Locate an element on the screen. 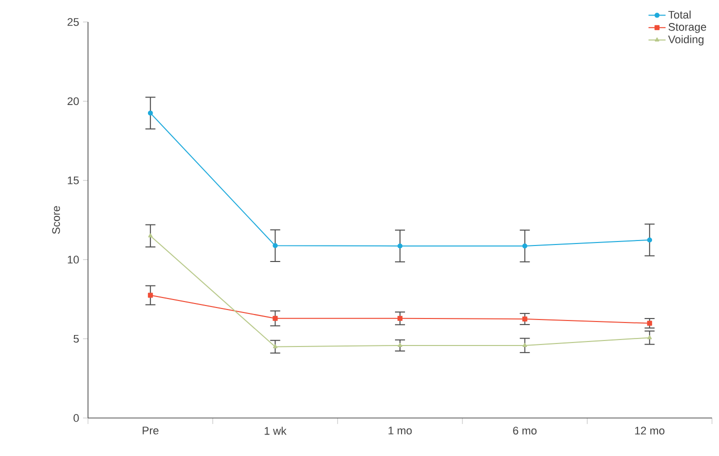  x-tick-label: 6 mo is located at coordinates (525, 430).